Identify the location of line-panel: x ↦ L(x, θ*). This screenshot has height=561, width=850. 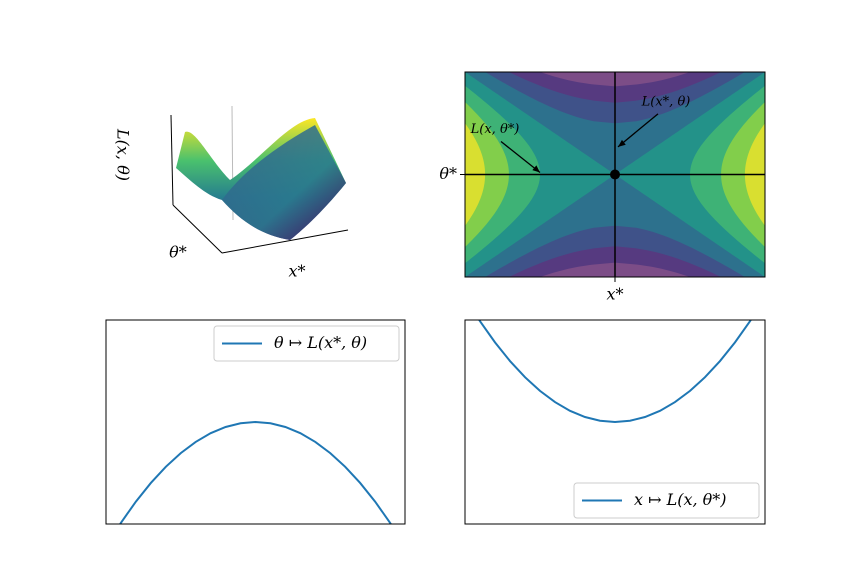
(615, 422).